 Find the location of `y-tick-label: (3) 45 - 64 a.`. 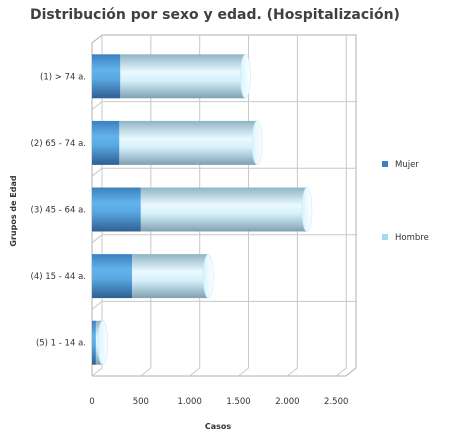

y-tick-label: (3) 45 - 64 a. is located at coordinates (58, 211).